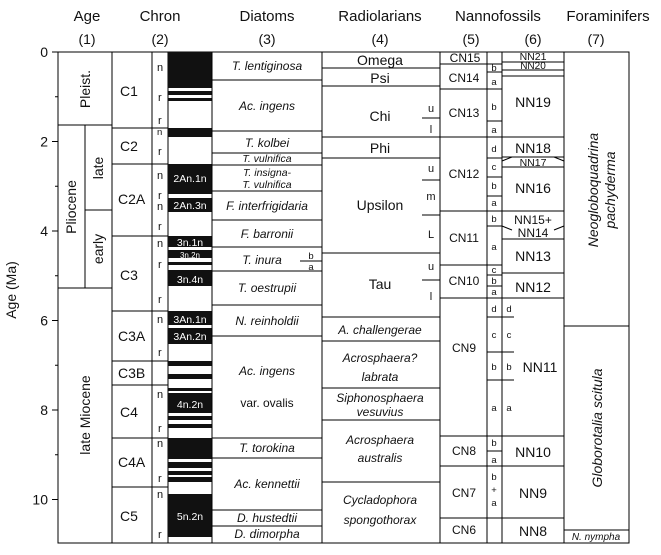  What do you see at coordinates (71, 207) in the screenshot?
I see `epoch-pliocene: Pliocene` at bounding box center [71, 207].